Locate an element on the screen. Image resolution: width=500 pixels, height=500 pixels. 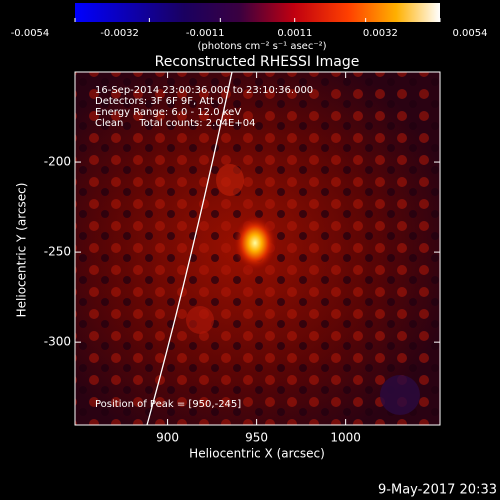
y-tick-label: -300 is located at coordinates (57, 342).